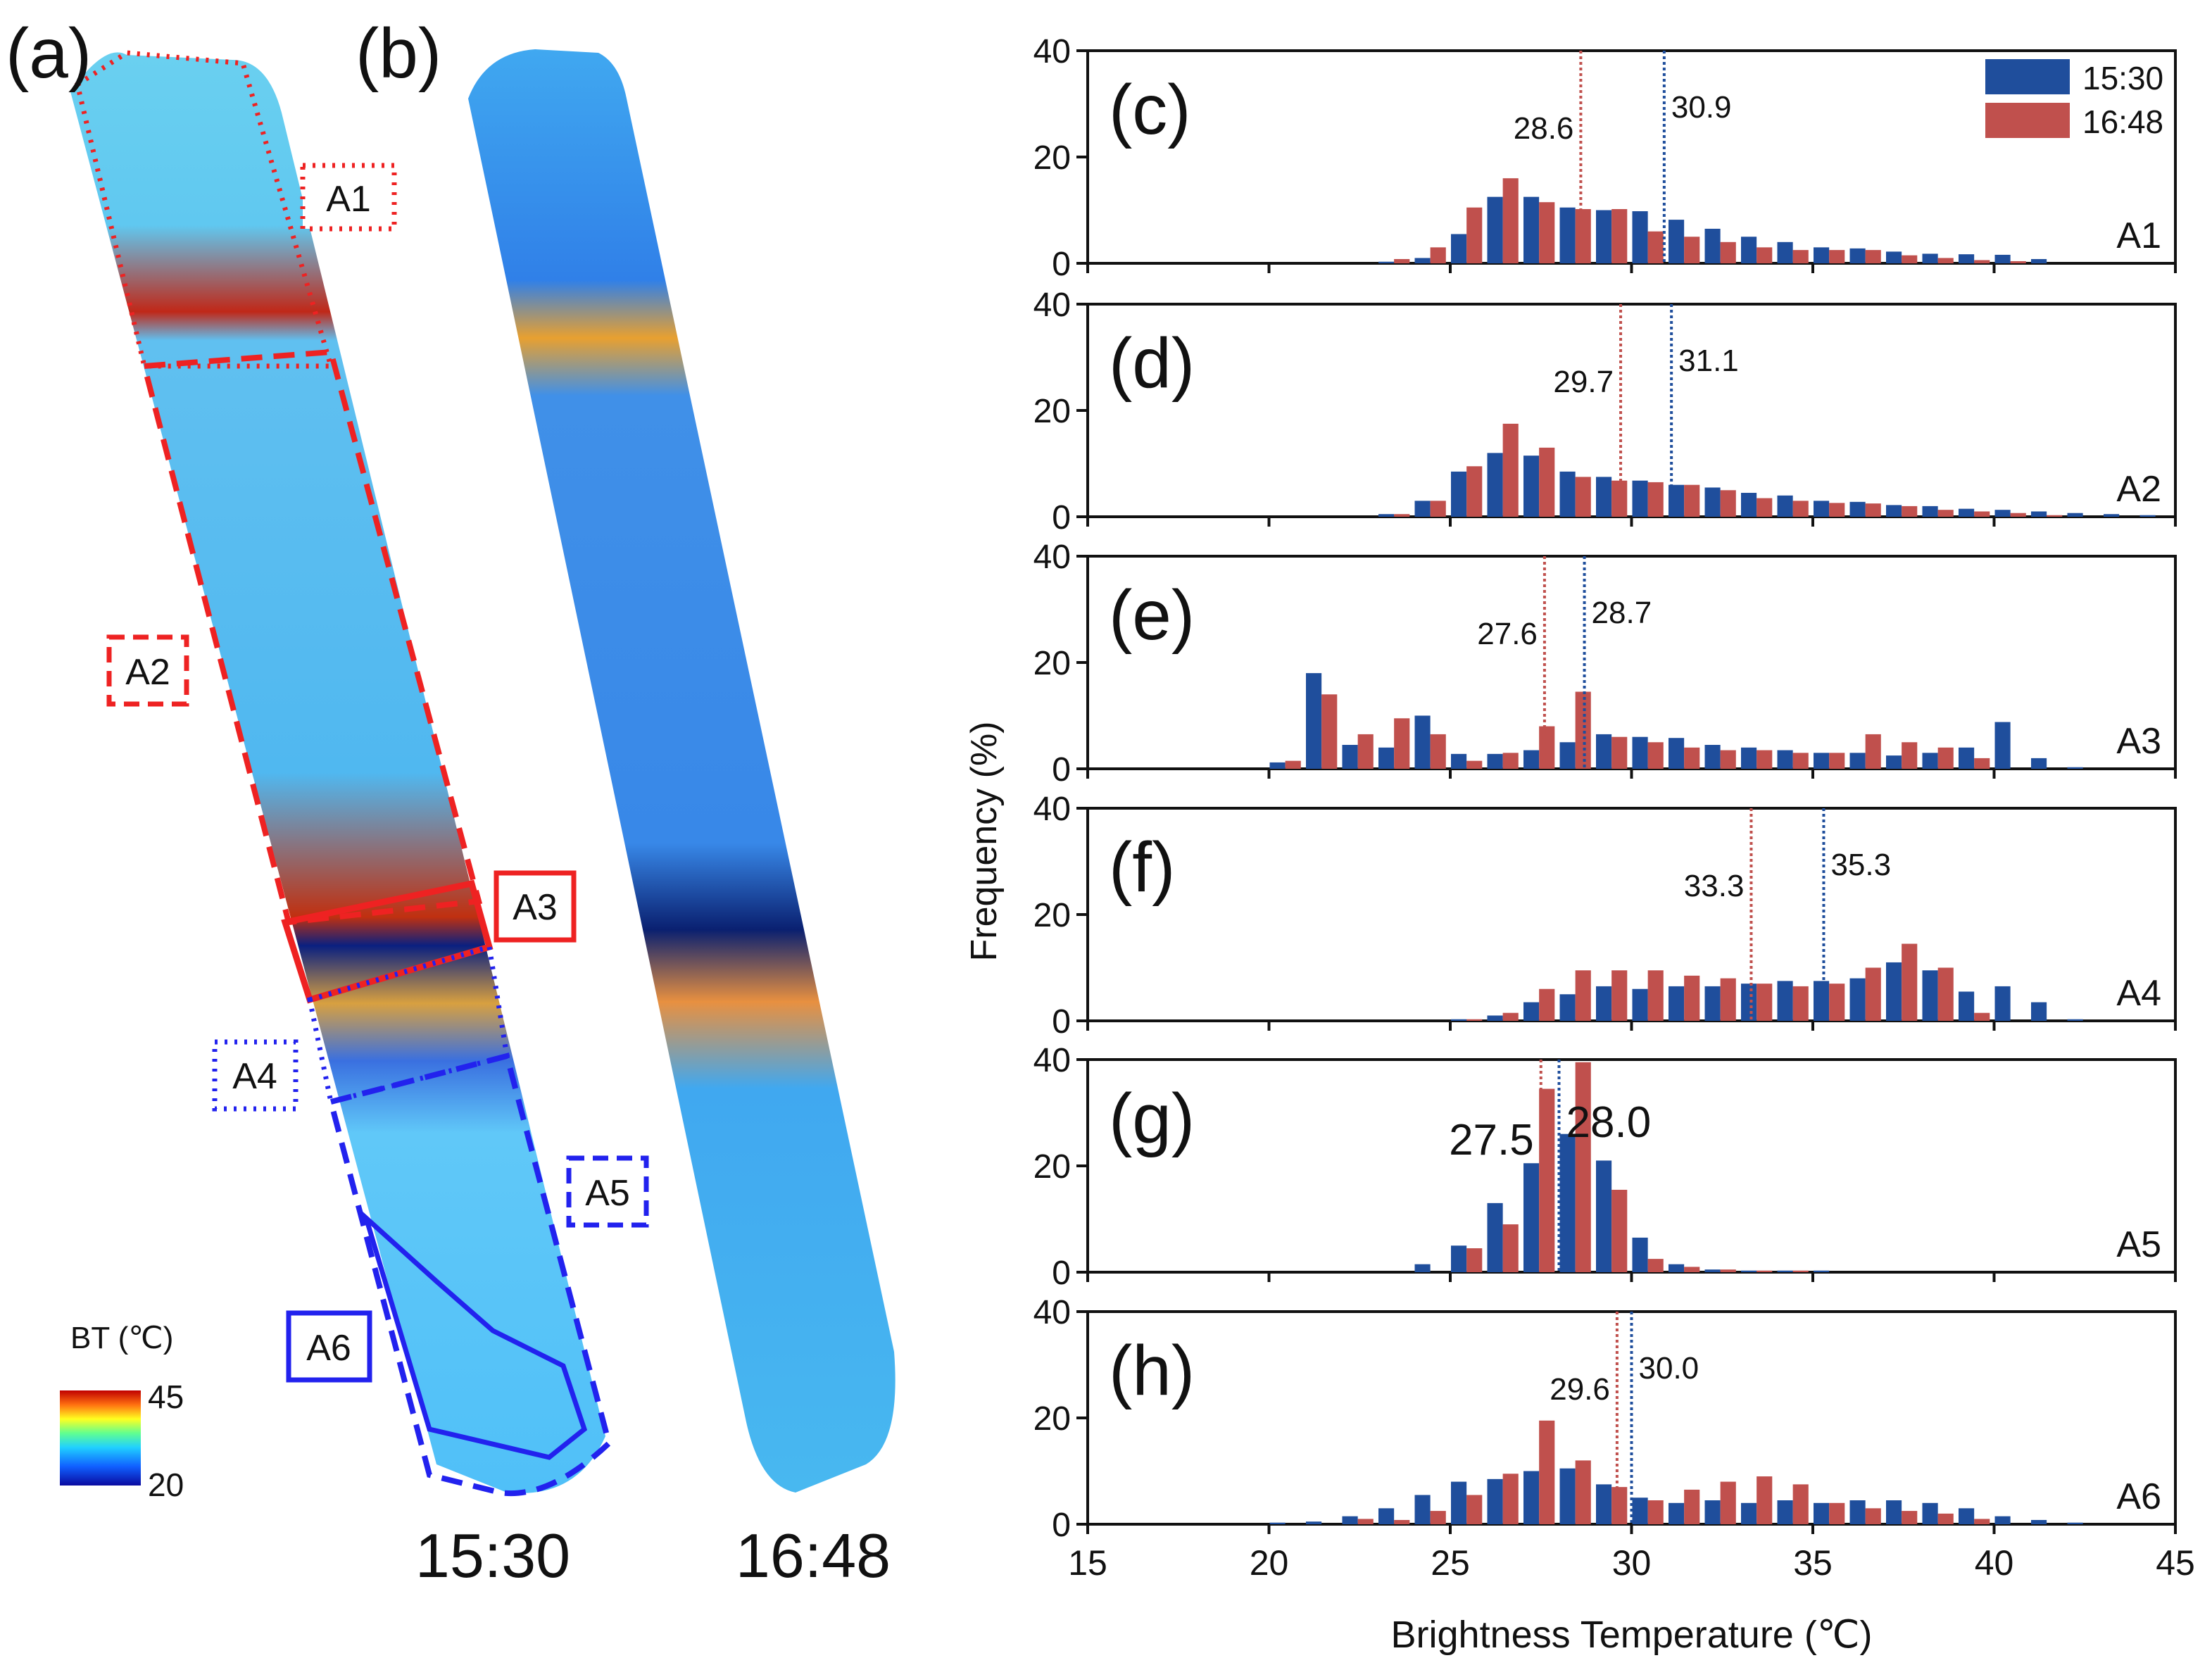  Describe the element at coordinates (1087, 1563) in the screenshot. I see `x-tick-label: 15` at that location.